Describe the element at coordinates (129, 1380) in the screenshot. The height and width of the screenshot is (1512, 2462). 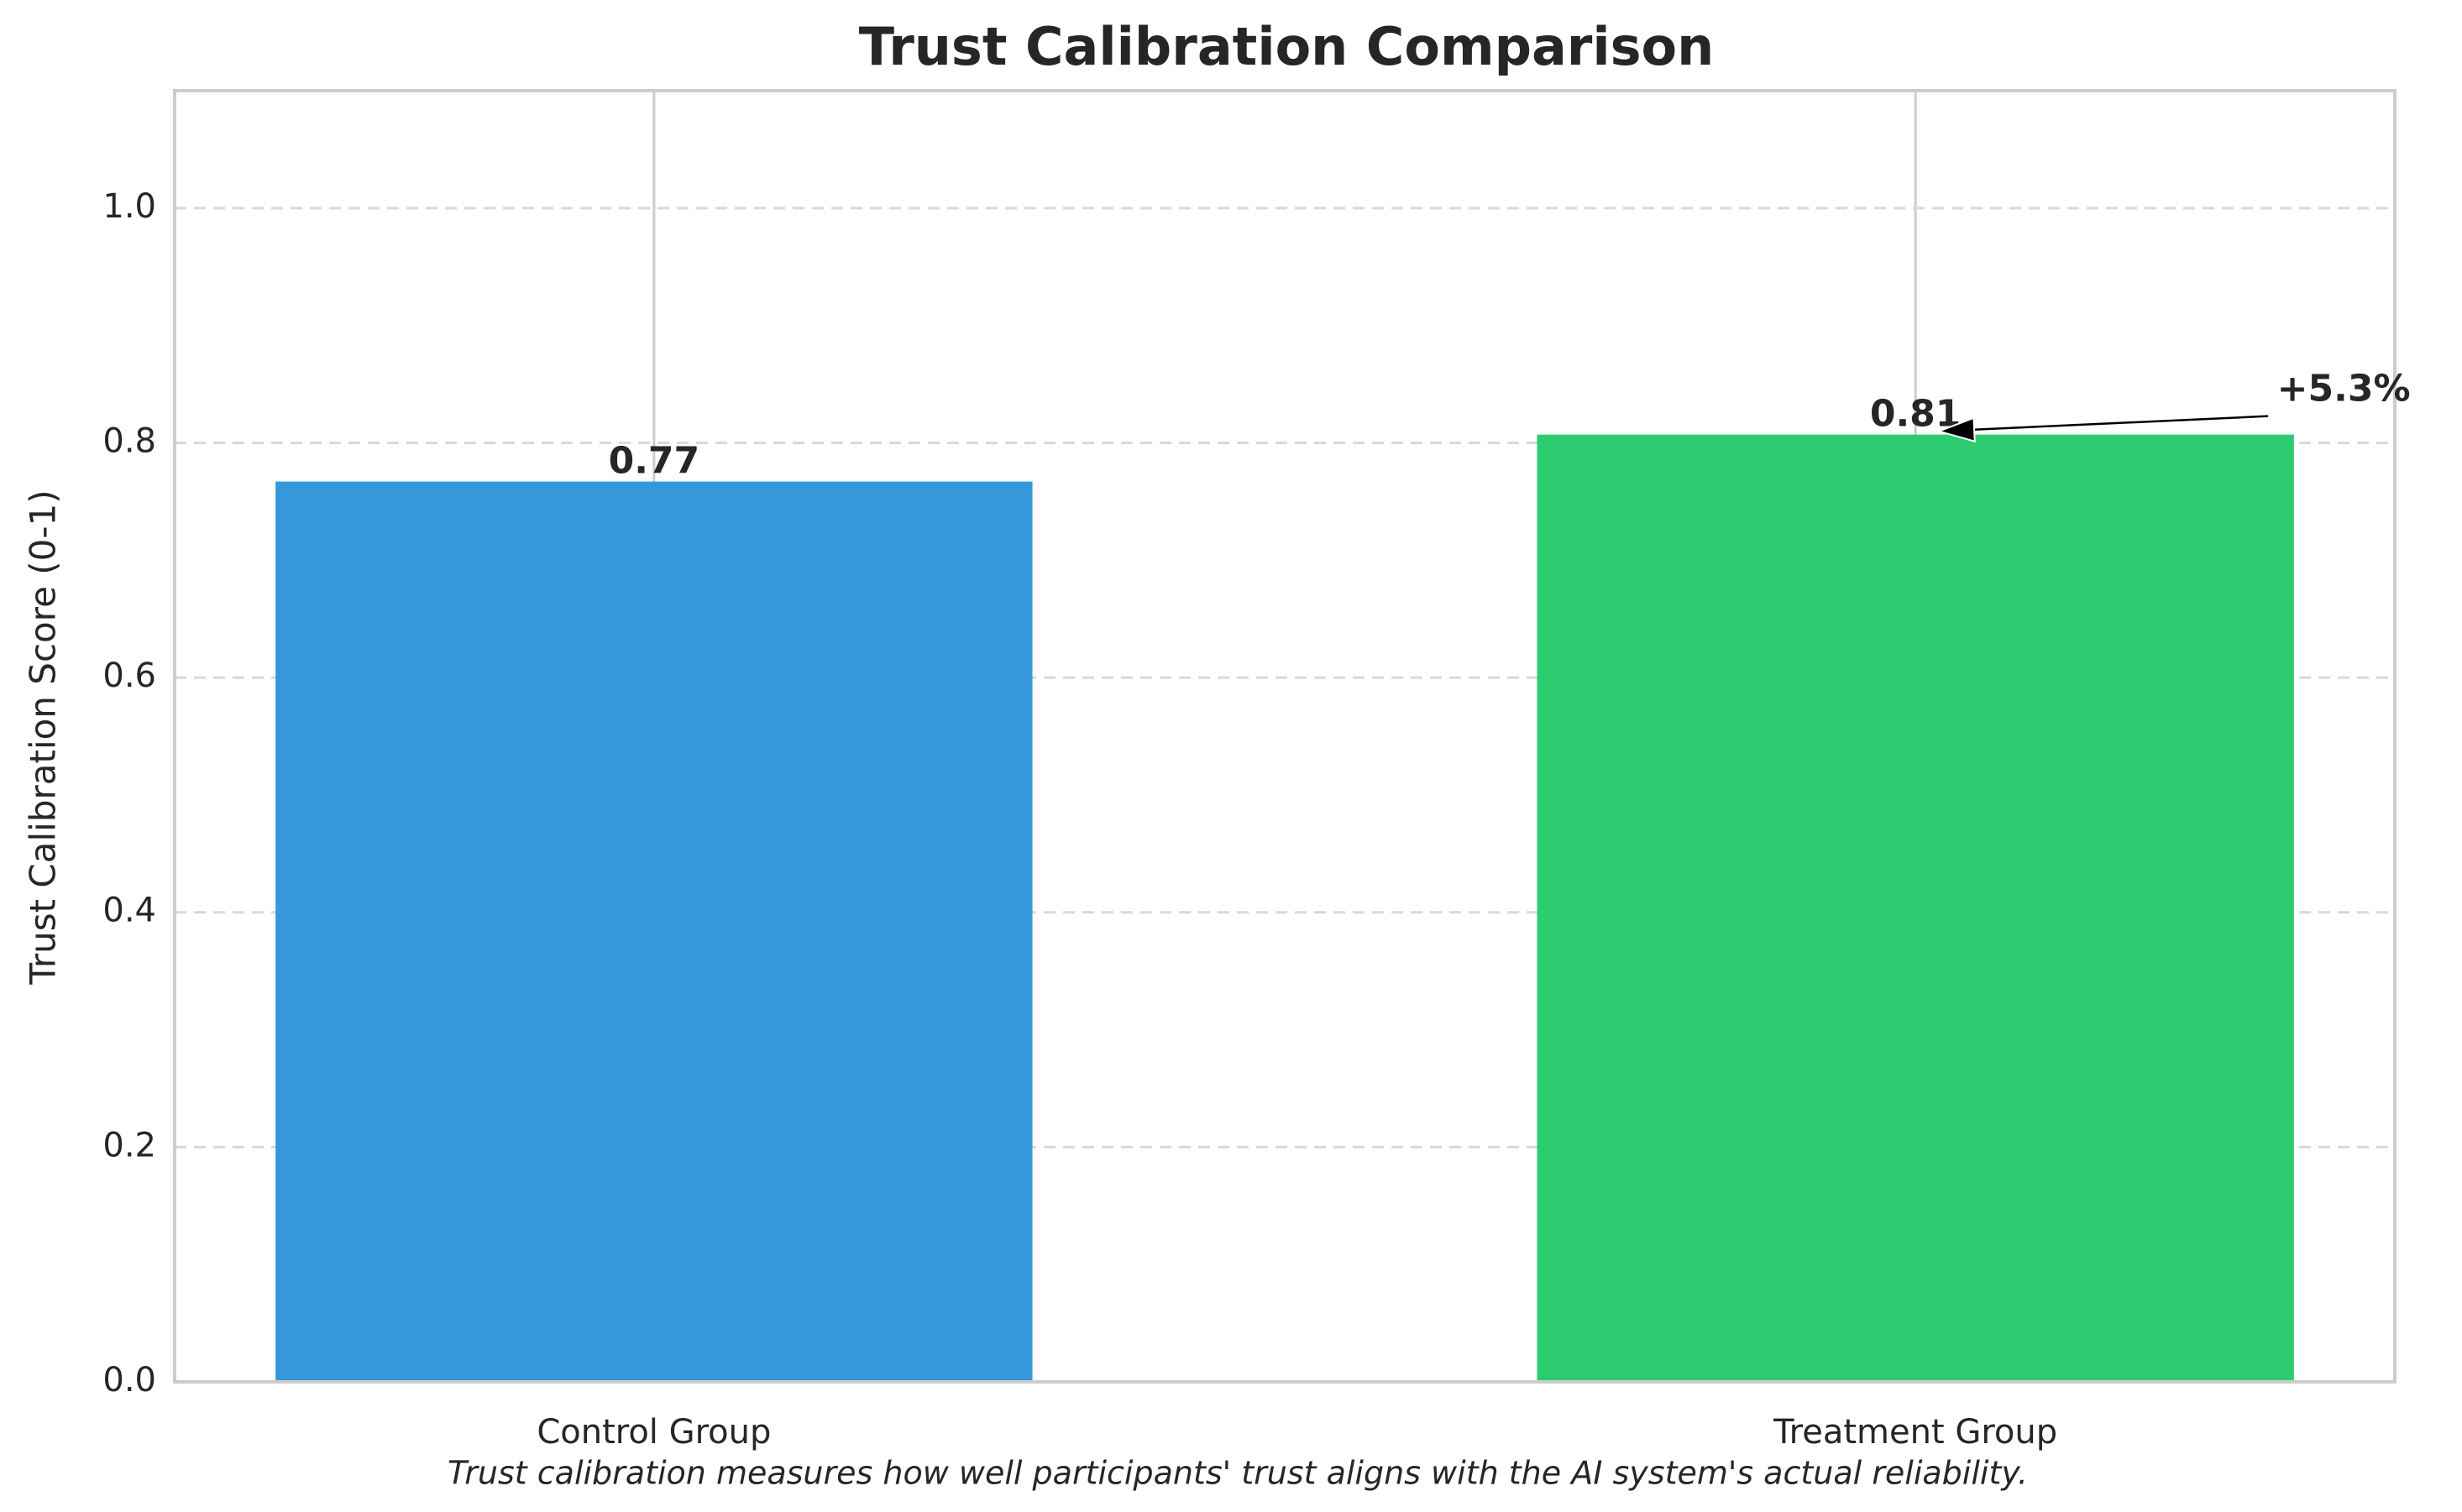
I see `y-tick-label: 0.0` at that location.